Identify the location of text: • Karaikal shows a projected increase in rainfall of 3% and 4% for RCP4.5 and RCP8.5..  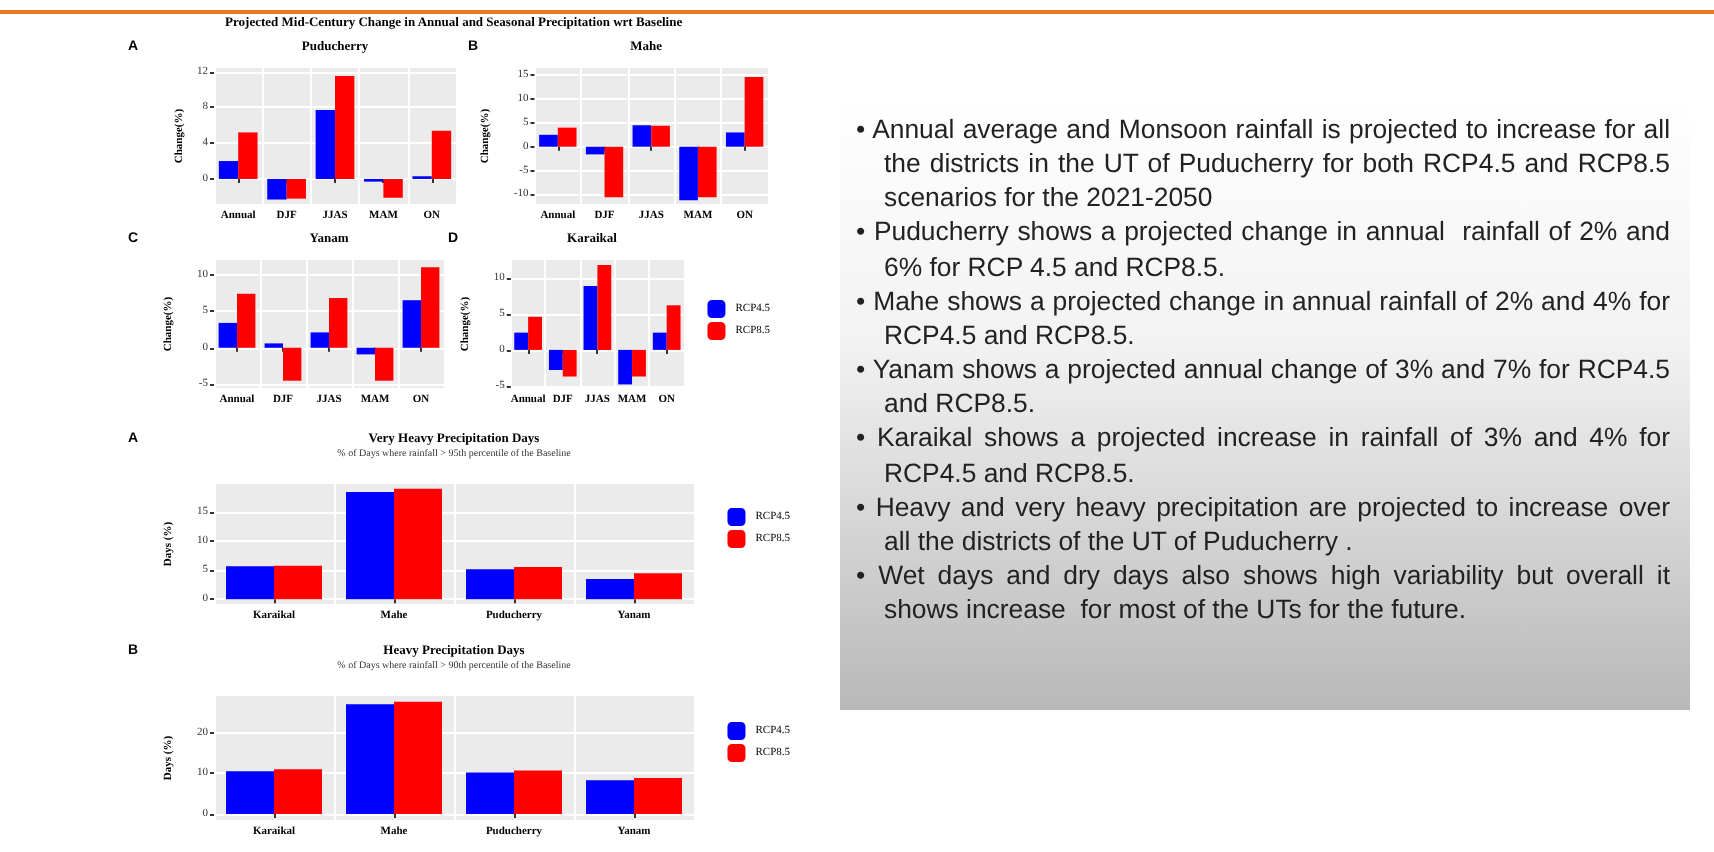
(1262, 455).